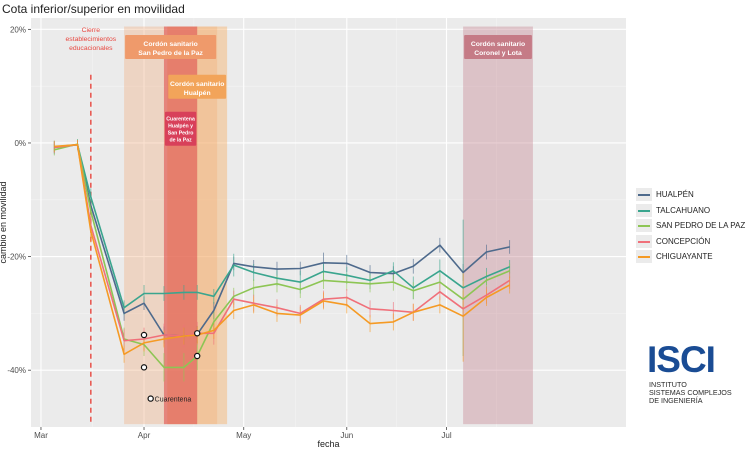 The height and width of the screenshot is (452, 747). I want to click on band-label-text: Cuarentena, so click(180, 120).